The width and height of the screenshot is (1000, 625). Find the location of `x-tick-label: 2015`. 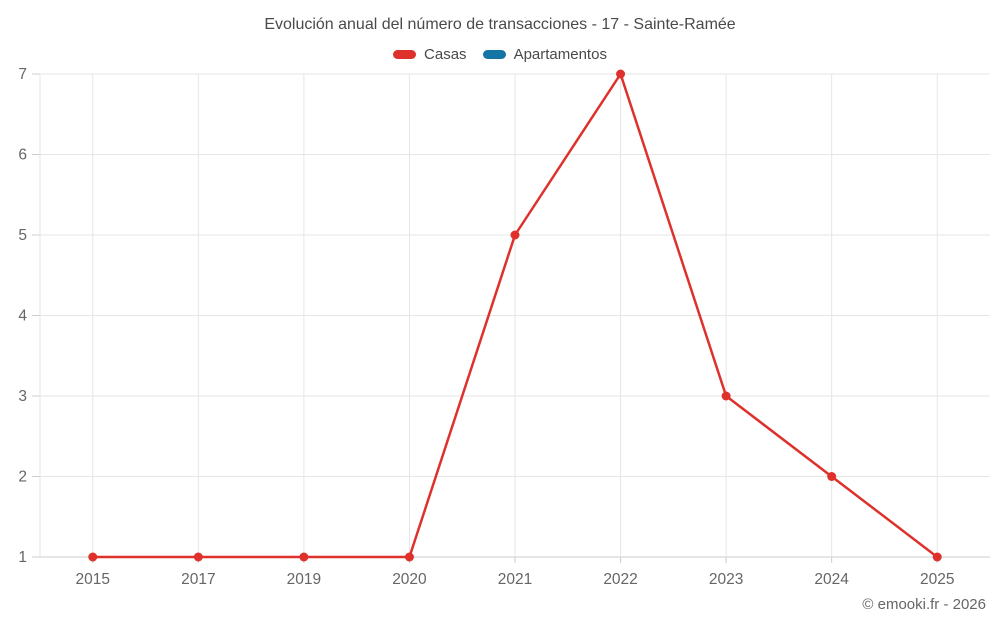

x-tick-label: 2015 is located at coordinates (93, 579).